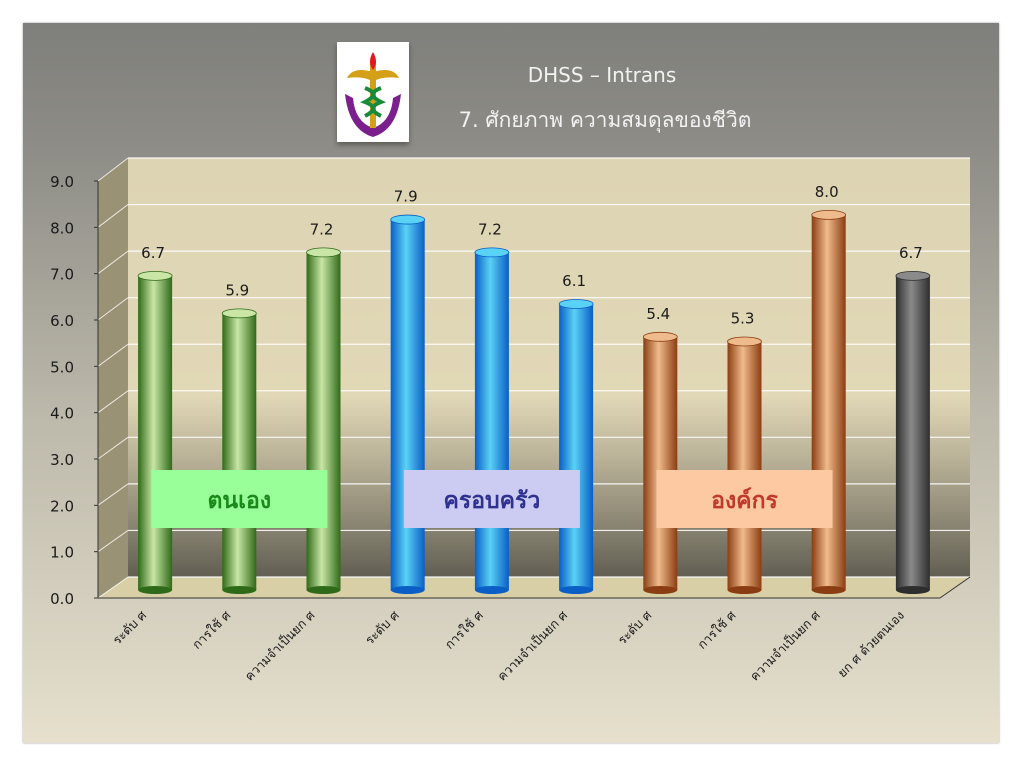 The height and width of the screenshot is (768, 1024). I want to click on logo, so click(373, 92).